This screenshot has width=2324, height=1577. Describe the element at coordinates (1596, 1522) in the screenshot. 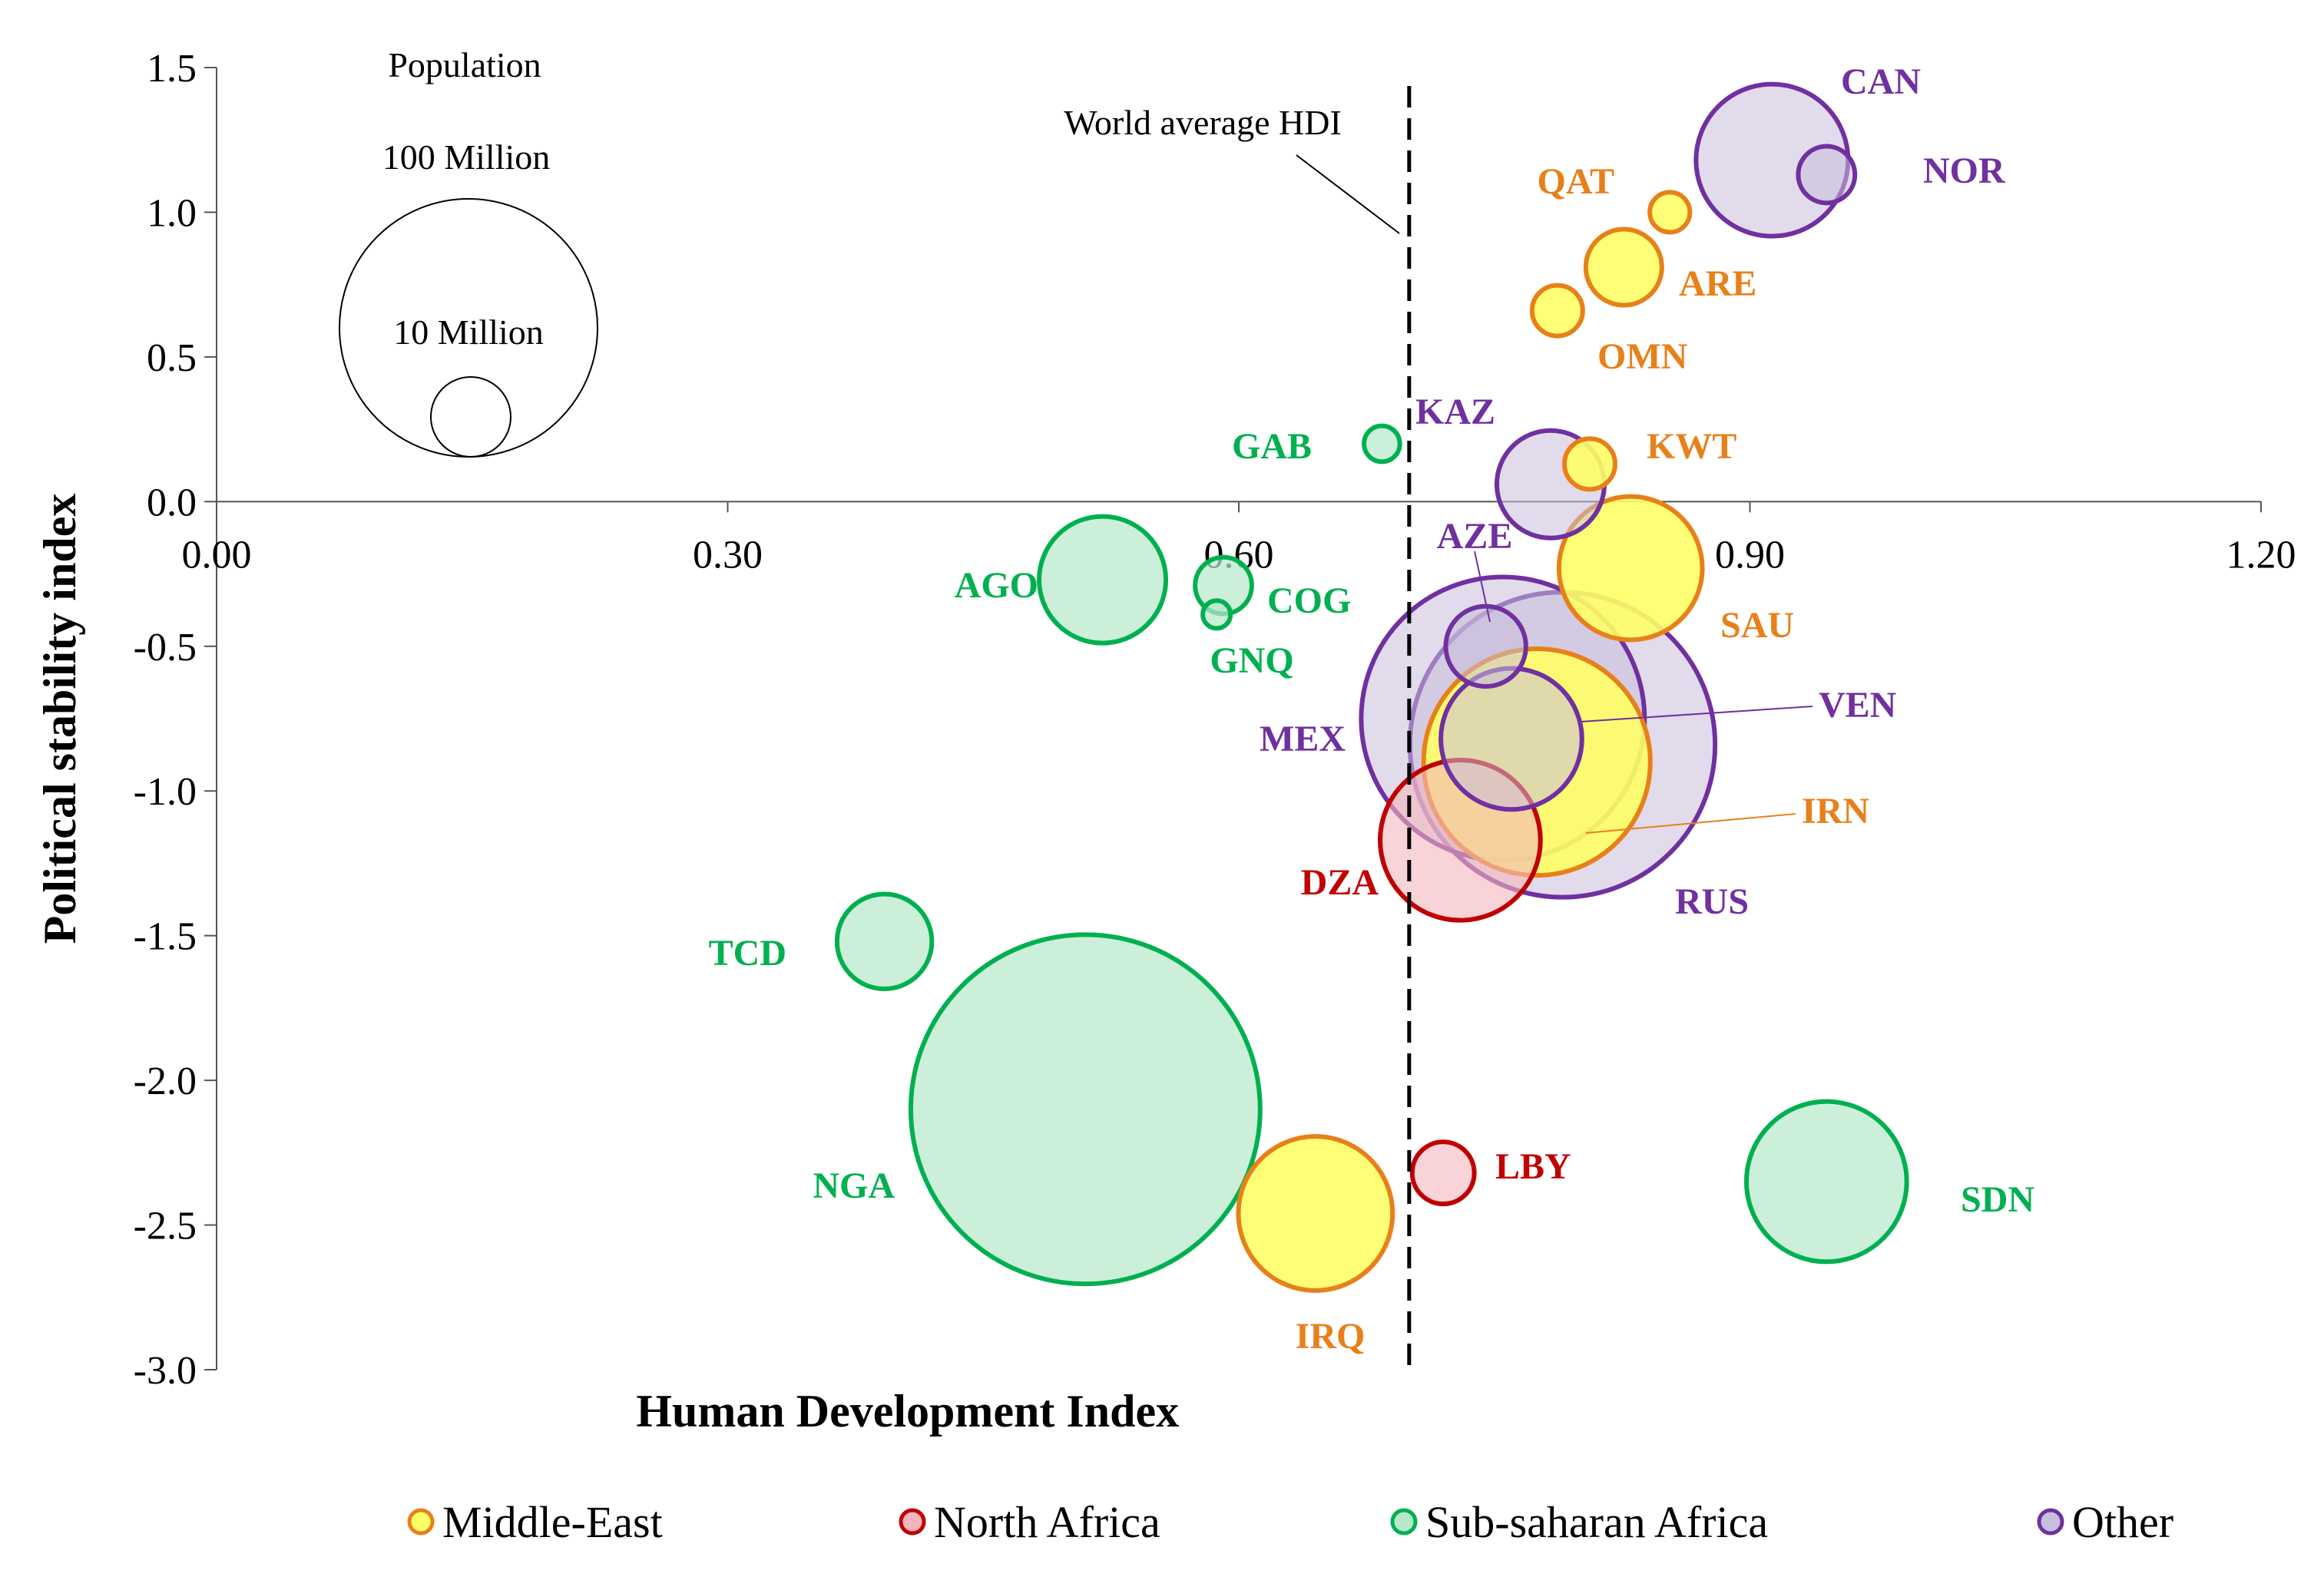

I see `legend-label-sub-saharan-africa: Sub-saharan Africa` at that location.